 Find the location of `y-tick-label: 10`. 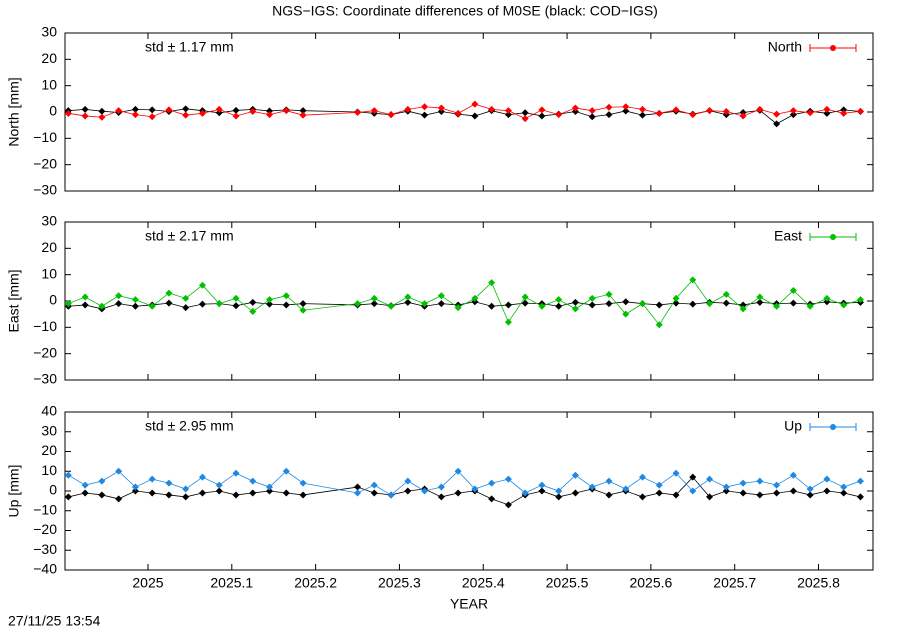

y-tick-label: 10 is located at coordinates (49, 84).